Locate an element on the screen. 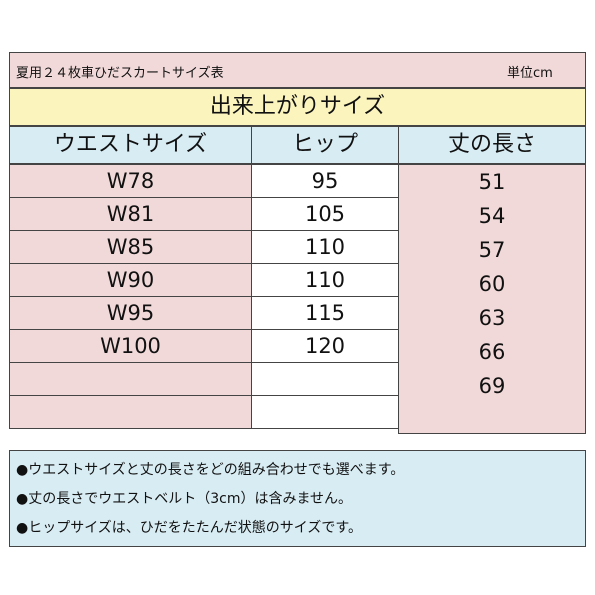  column-header-length: 丈の長さ is located at coordinates (492, 145).